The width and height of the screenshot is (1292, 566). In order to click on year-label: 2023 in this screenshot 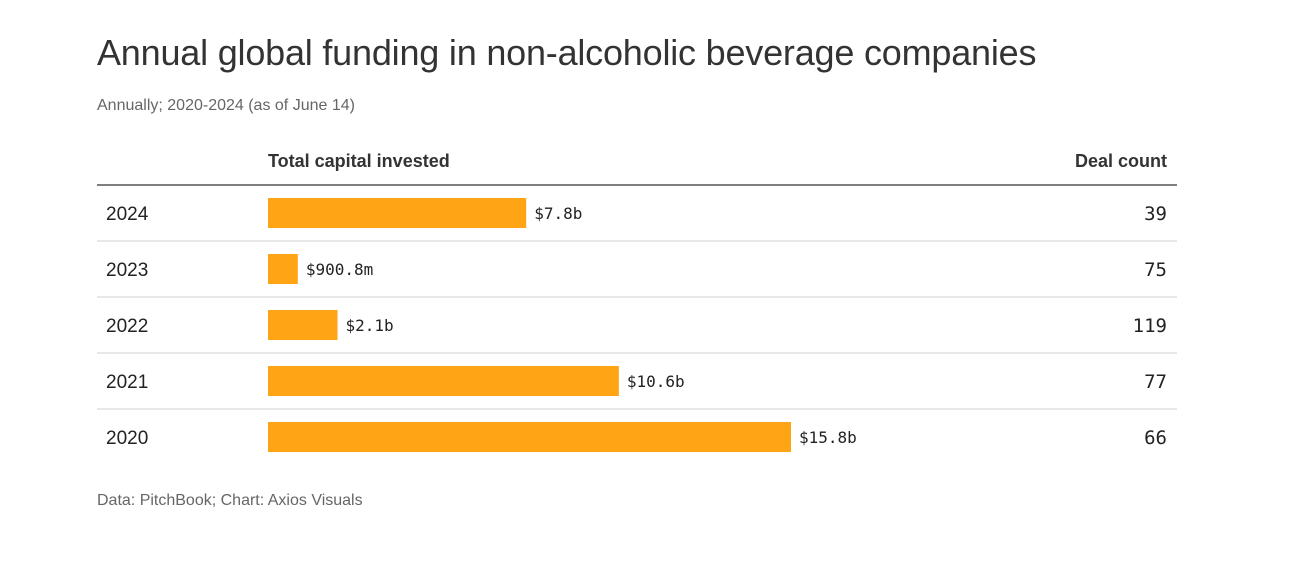, I will do `click(127, 270)`.